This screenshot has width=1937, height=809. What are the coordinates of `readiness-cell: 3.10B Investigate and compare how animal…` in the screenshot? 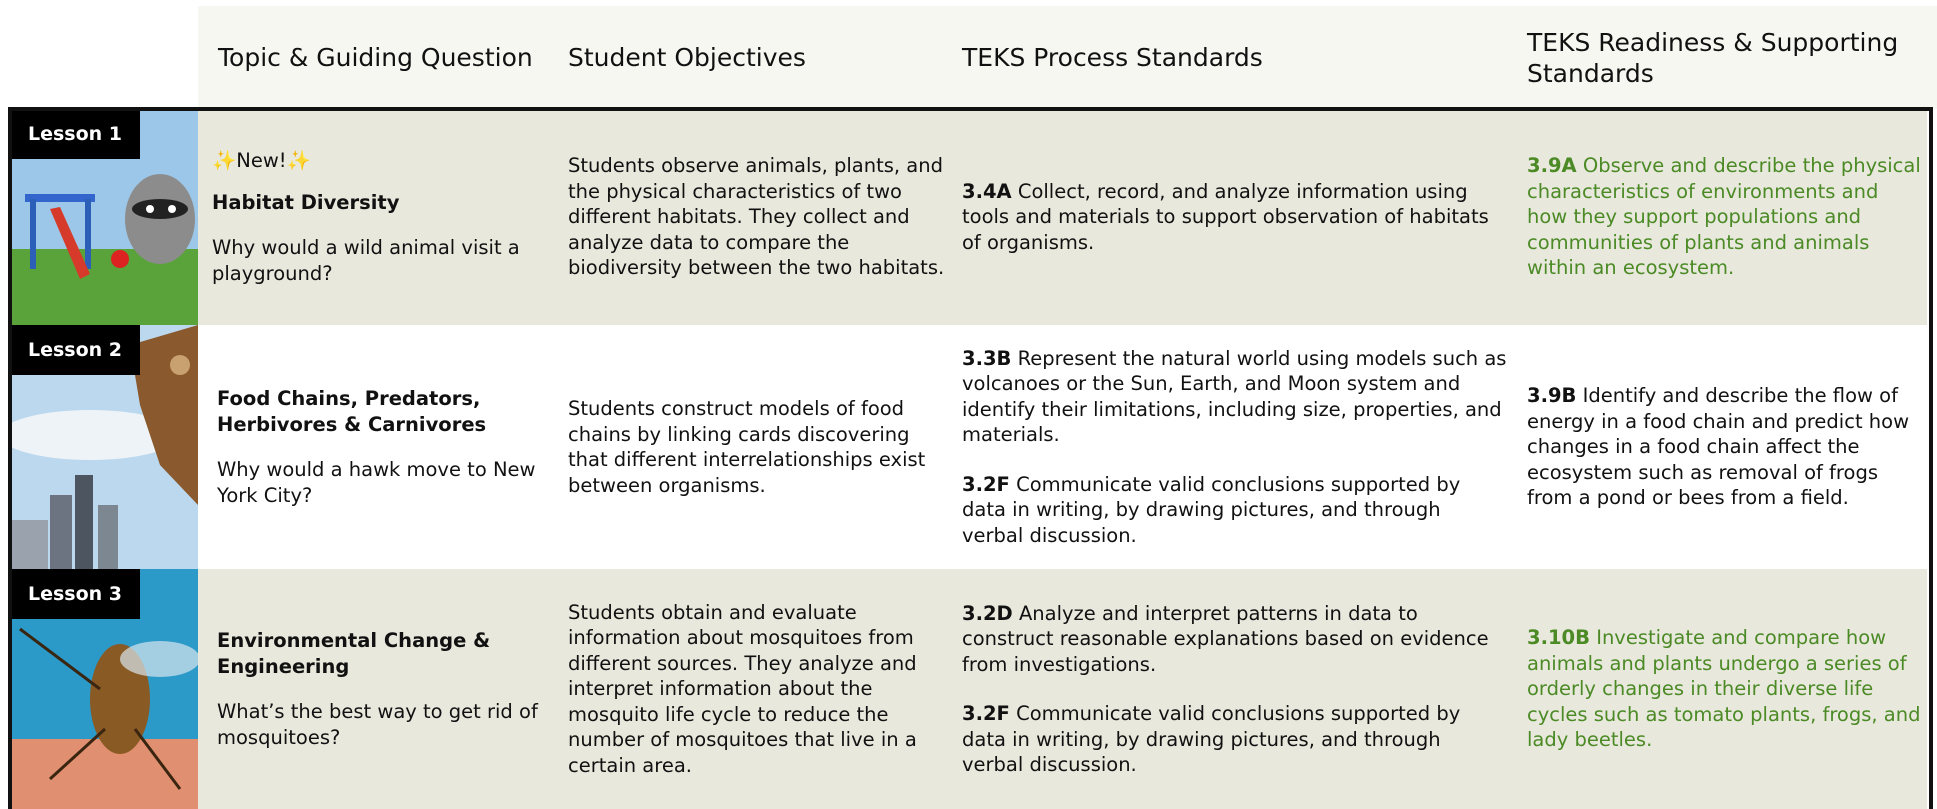 It's located at (1724, 689).